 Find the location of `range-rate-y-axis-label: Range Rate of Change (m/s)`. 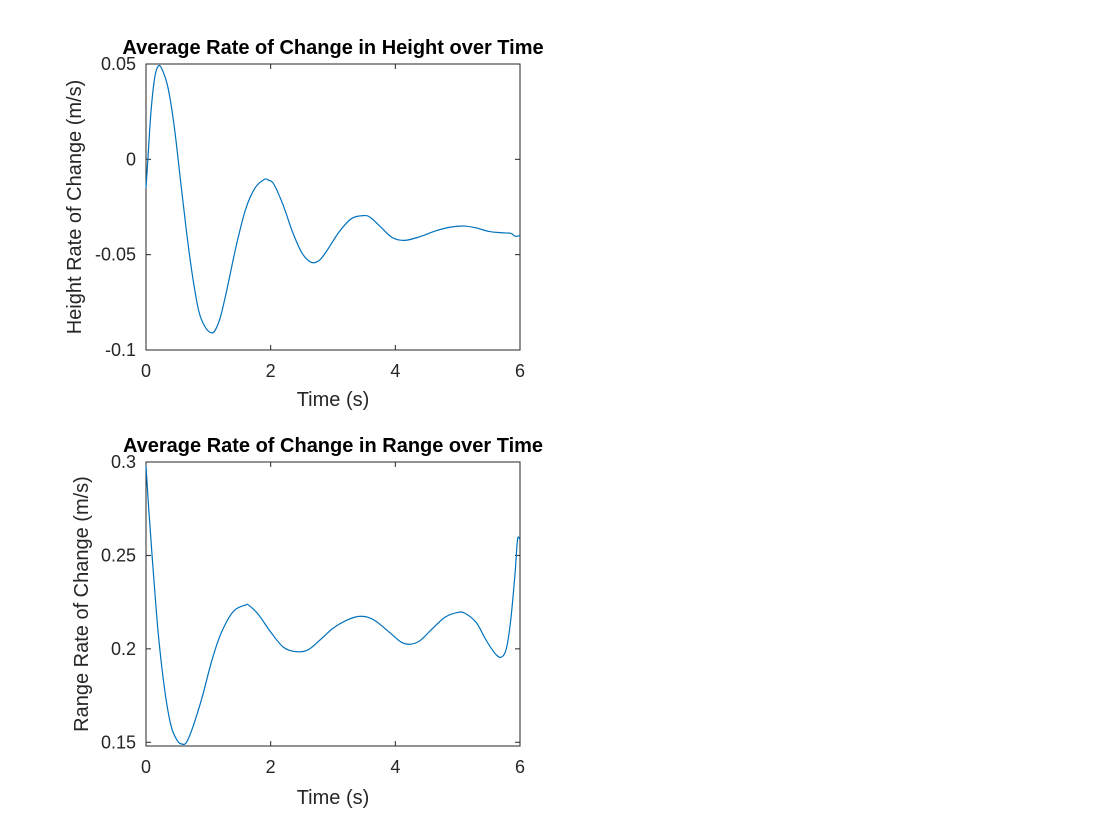

range-rate-y-axis-label: Range Rate of Change (m/s) is located at coordinates (82, 604).